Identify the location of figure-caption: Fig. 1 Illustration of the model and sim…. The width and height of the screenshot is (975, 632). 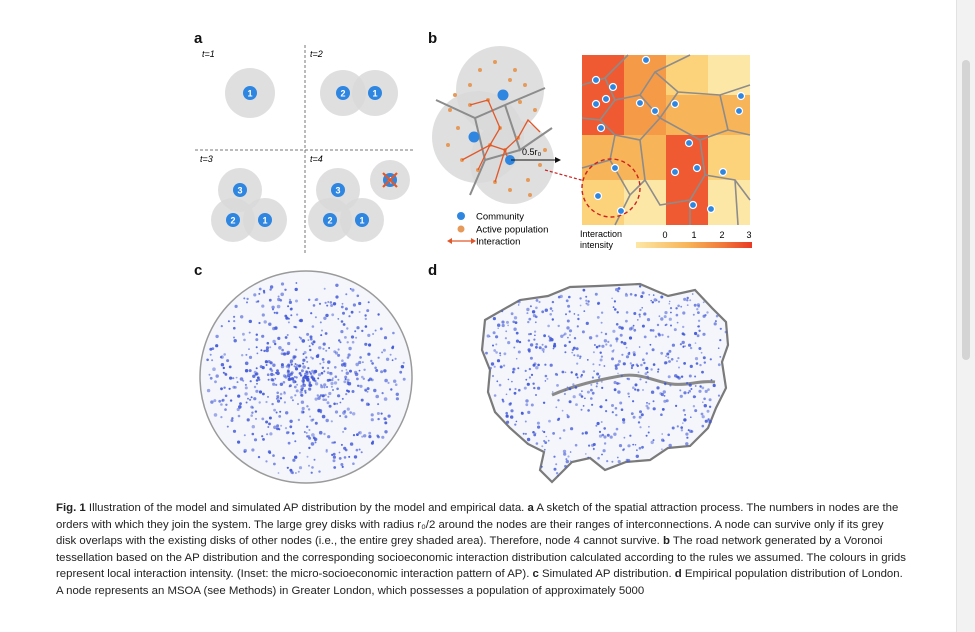
(481, 550).